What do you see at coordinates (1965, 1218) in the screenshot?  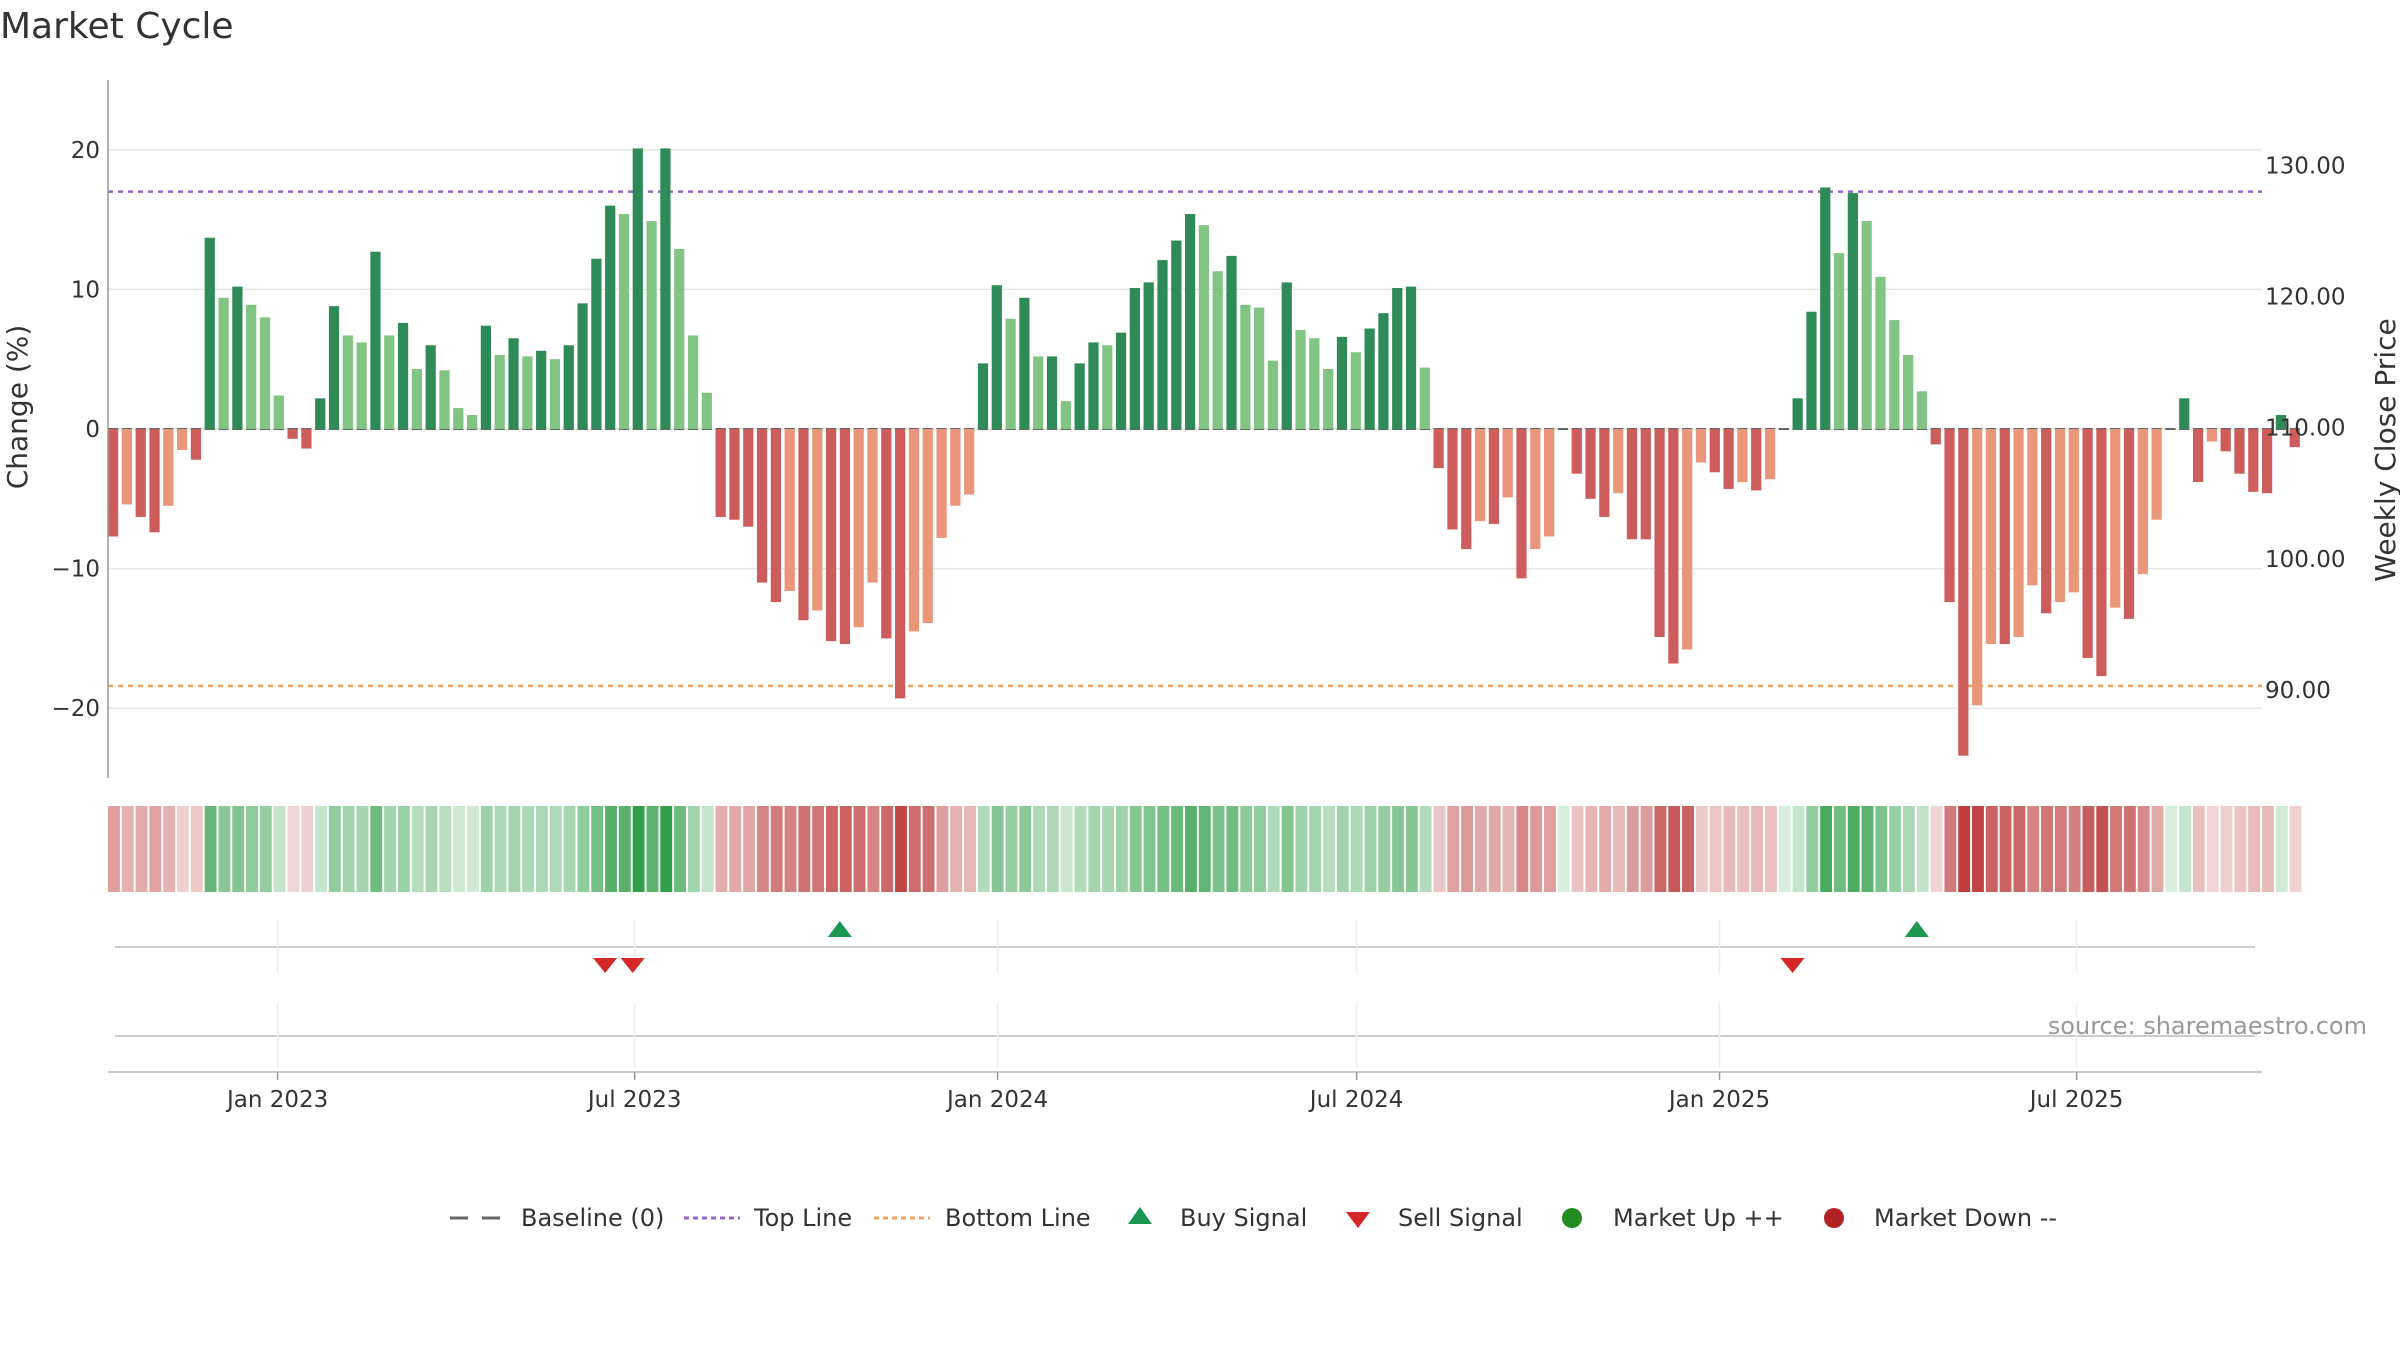 I see `legend-label: Market Down --` at bounding box center [1965, 1218].